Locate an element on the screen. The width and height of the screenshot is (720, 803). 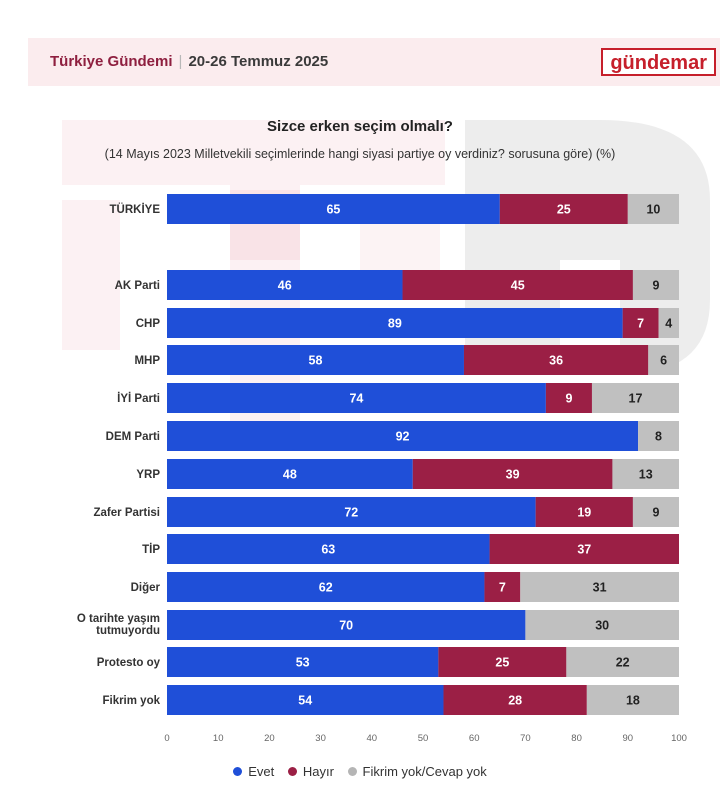
bar-evet-chp is located at coordinates (395, 323).